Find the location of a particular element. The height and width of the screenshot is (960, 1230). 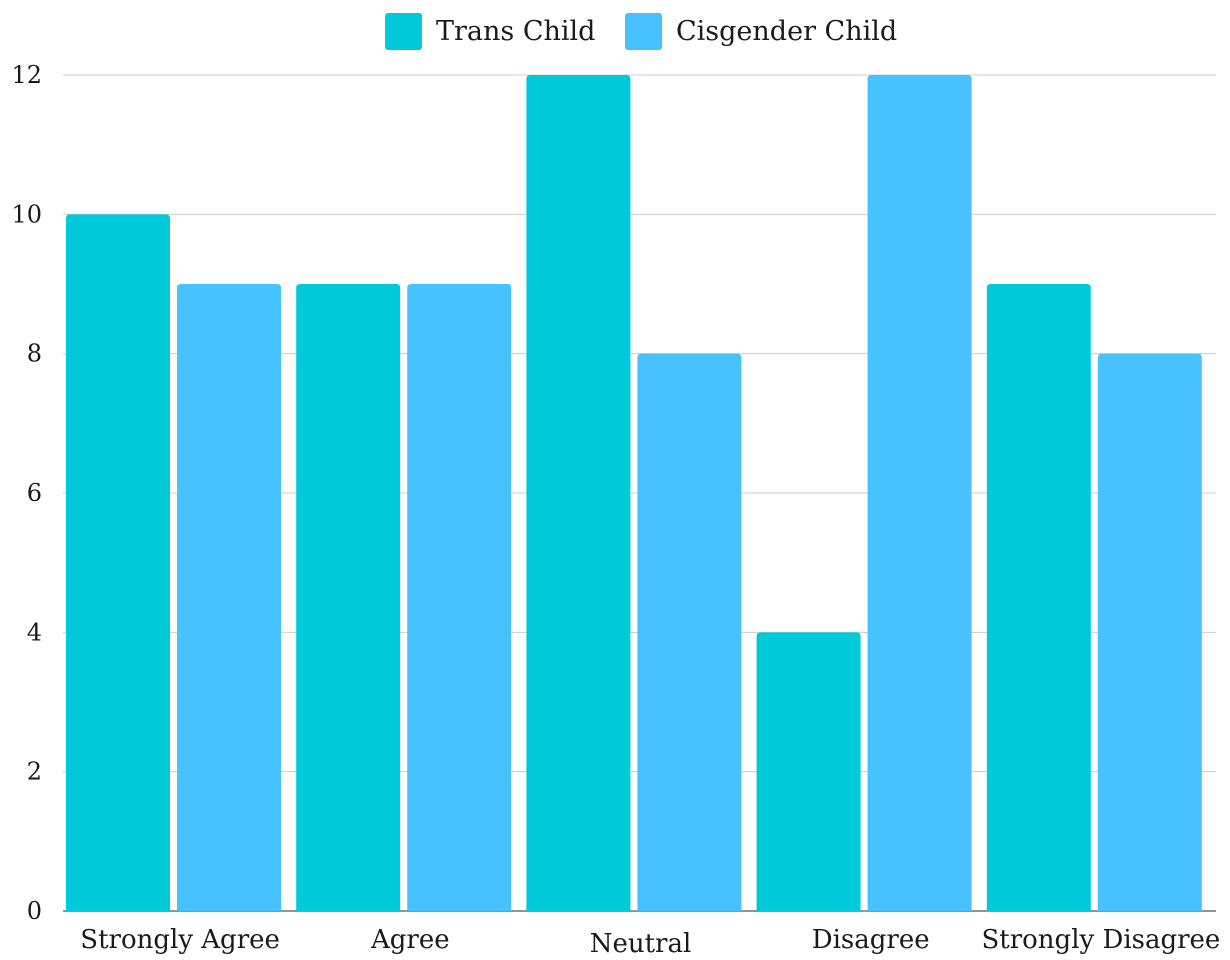

legend-label: Trans Child is located at coordinates (515, 31).